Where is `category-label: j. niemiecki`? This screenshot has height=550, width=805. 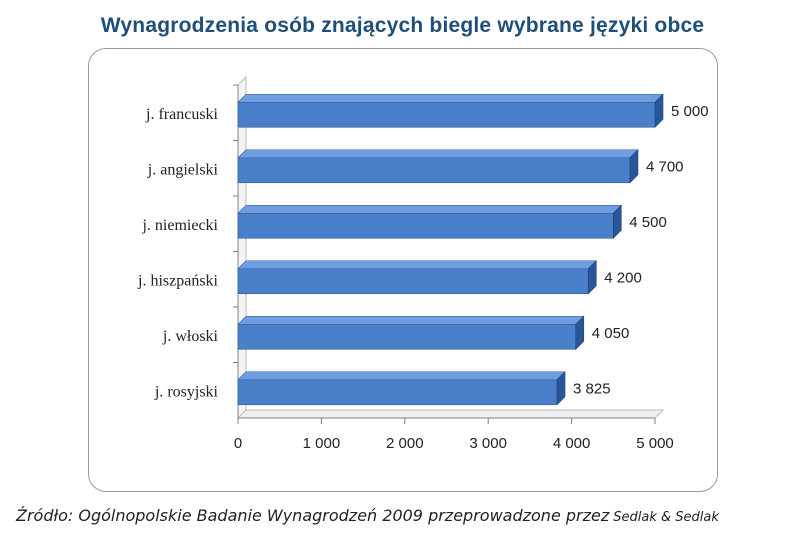
category-label: j. niemiecki is located at coordinates (179, 225).